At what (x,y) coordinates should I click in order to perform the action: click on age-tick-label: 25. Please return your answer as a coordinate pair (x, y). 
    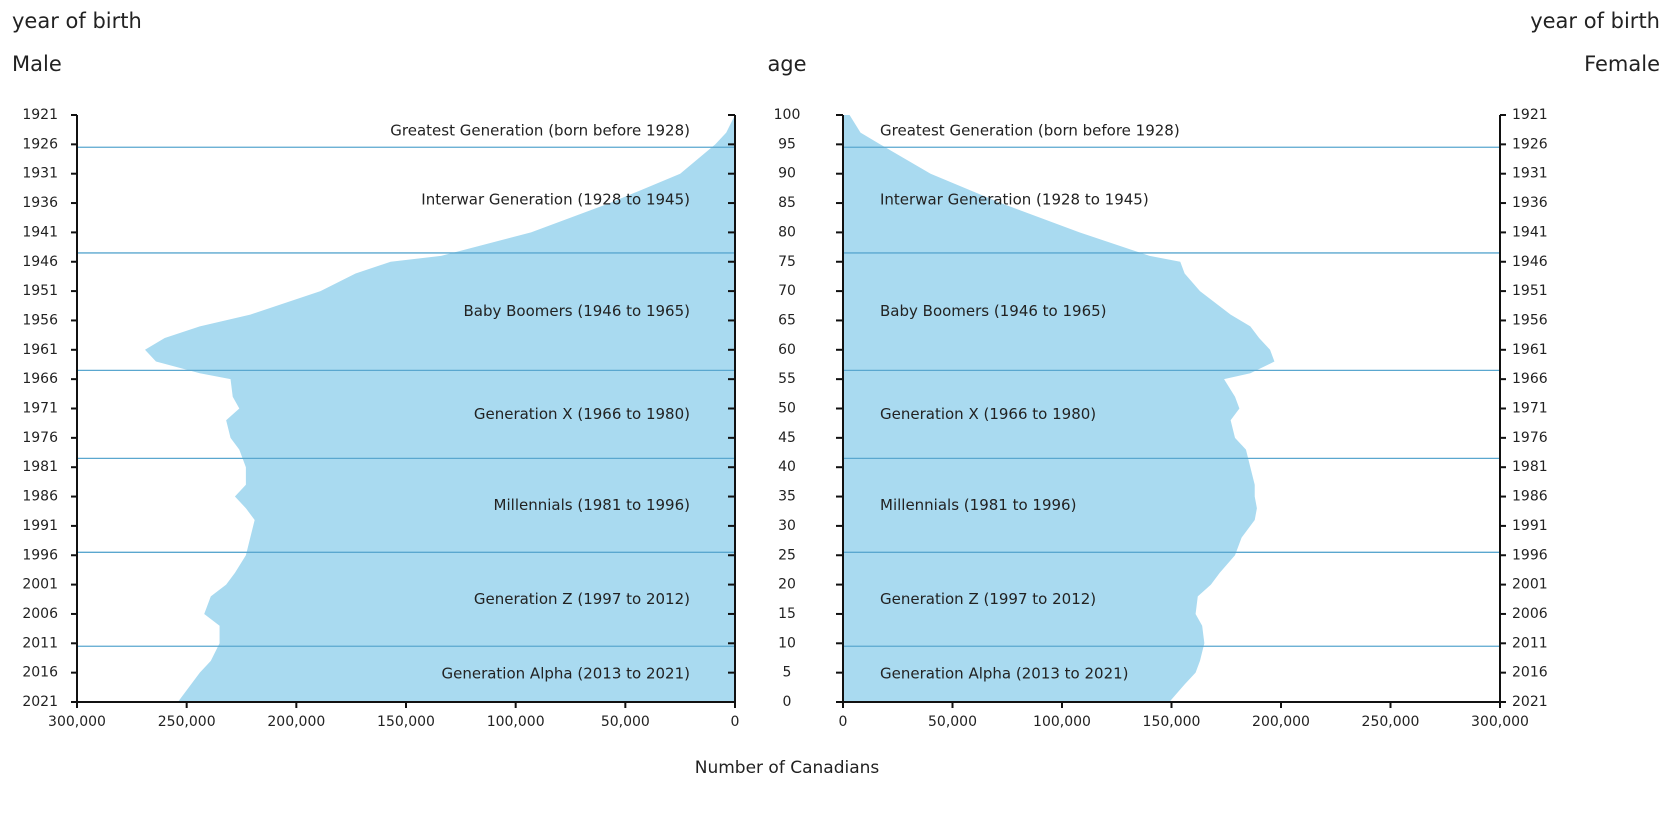
    Looking at the image, I should click on (787, 555).